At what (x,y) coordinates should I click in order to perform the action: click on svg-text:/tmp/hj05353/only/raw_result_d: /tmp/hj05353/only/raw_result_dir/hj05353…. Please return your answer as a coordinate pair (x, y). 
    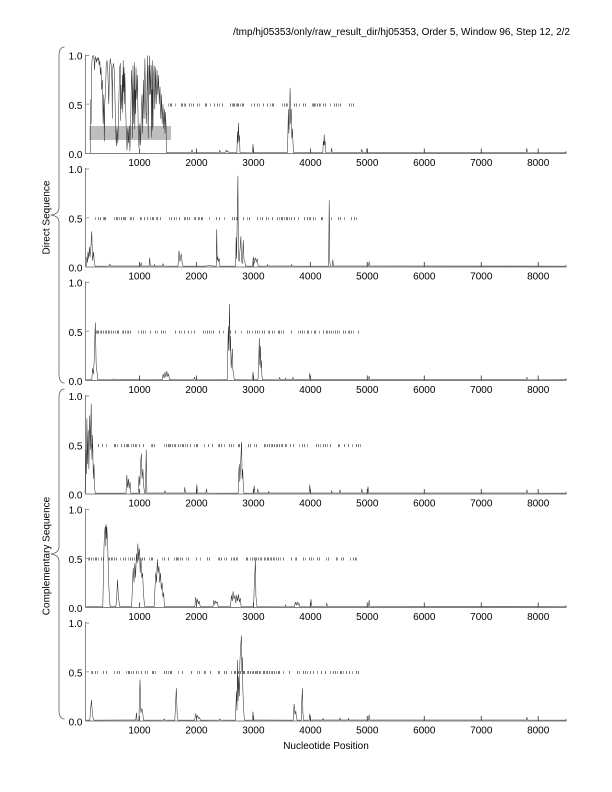
    Looking at the image, I should click on (401, 32).